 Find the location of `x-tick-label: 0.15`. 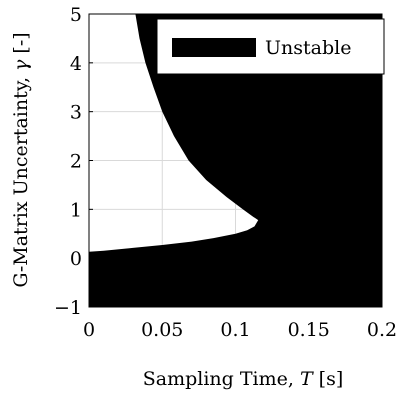

x-tick-label: 0.15 is located at coordinates (309, 330).